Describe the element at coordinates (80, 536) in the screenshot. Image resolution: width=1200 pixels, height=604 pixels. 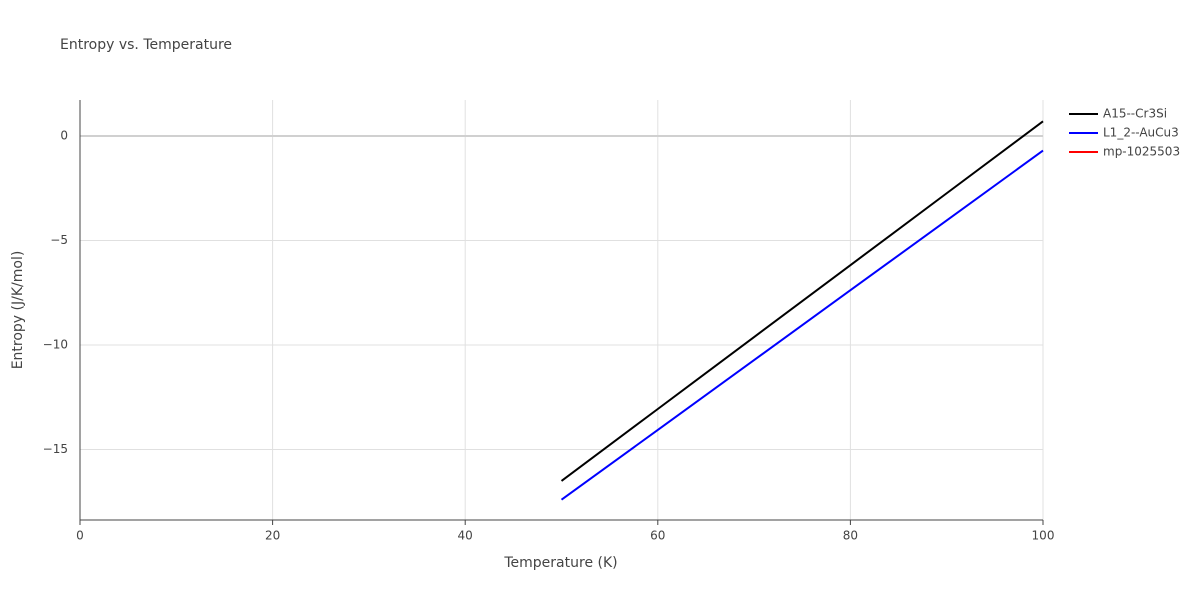
I see `x-tick-label: 0` at that location.